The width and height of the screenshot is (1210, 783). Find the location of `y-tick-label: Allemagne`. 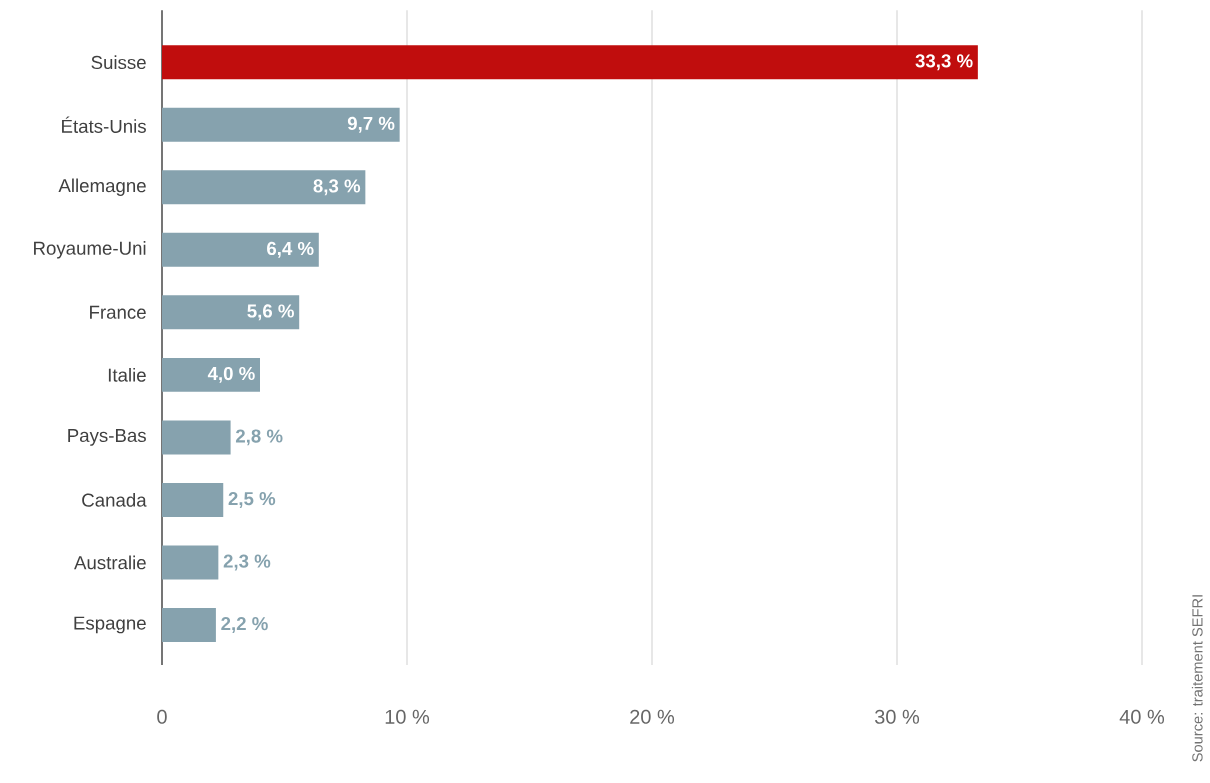

y-tick-label: Allemagne is located at coordinates (102, 187).